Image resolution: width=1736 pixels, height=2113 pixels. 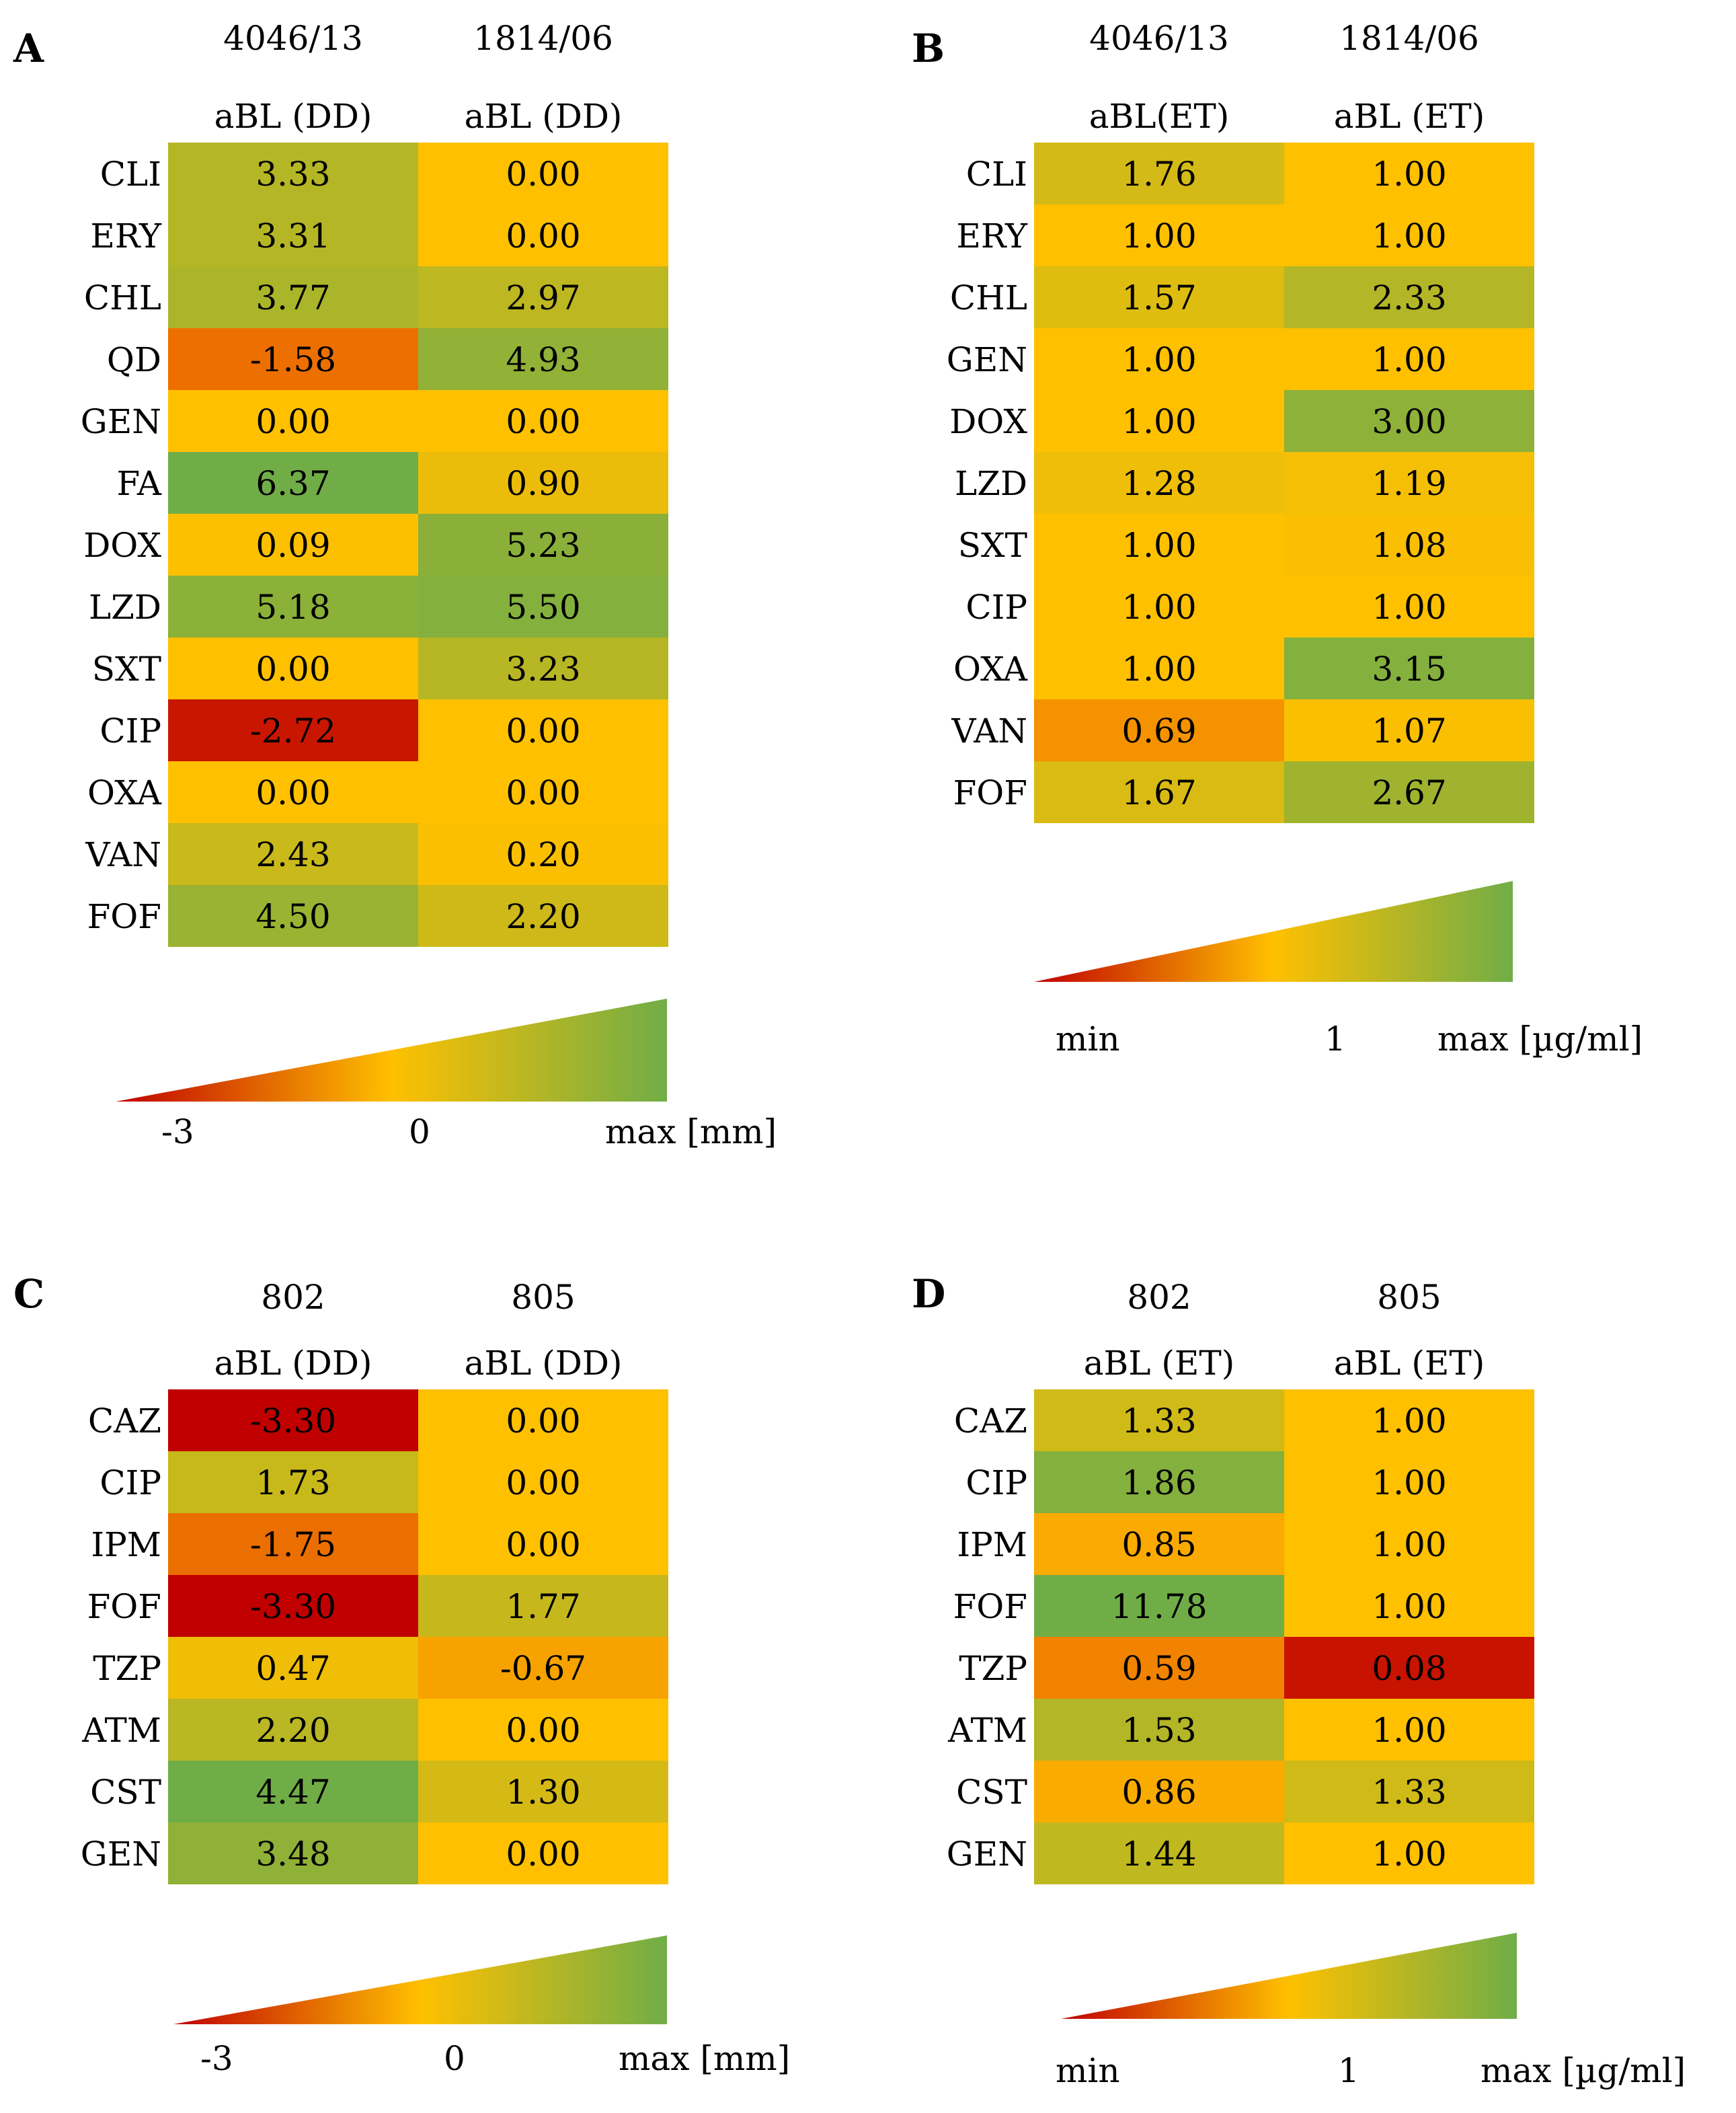 What do you see at coordinates (1158, 1855) in the screenshot?
I see `cell-value: 1.44` at bounding box center [1158, 1855].